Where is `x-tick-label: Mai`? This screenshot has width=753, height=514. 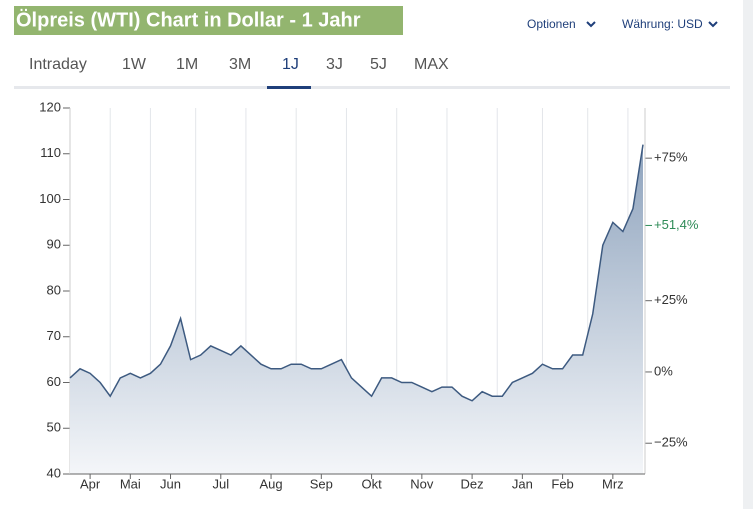 x-tick-label: Mai is located at coordinates (130, 483).